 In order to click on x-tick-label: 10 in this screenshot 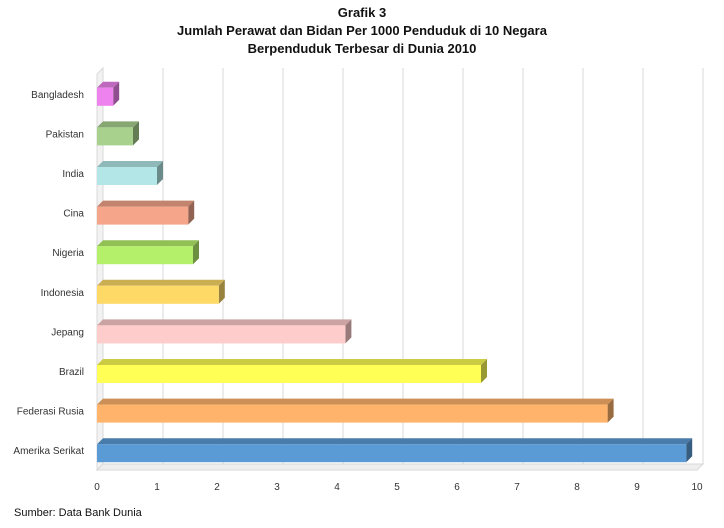, I will do `click(697, 487)`.